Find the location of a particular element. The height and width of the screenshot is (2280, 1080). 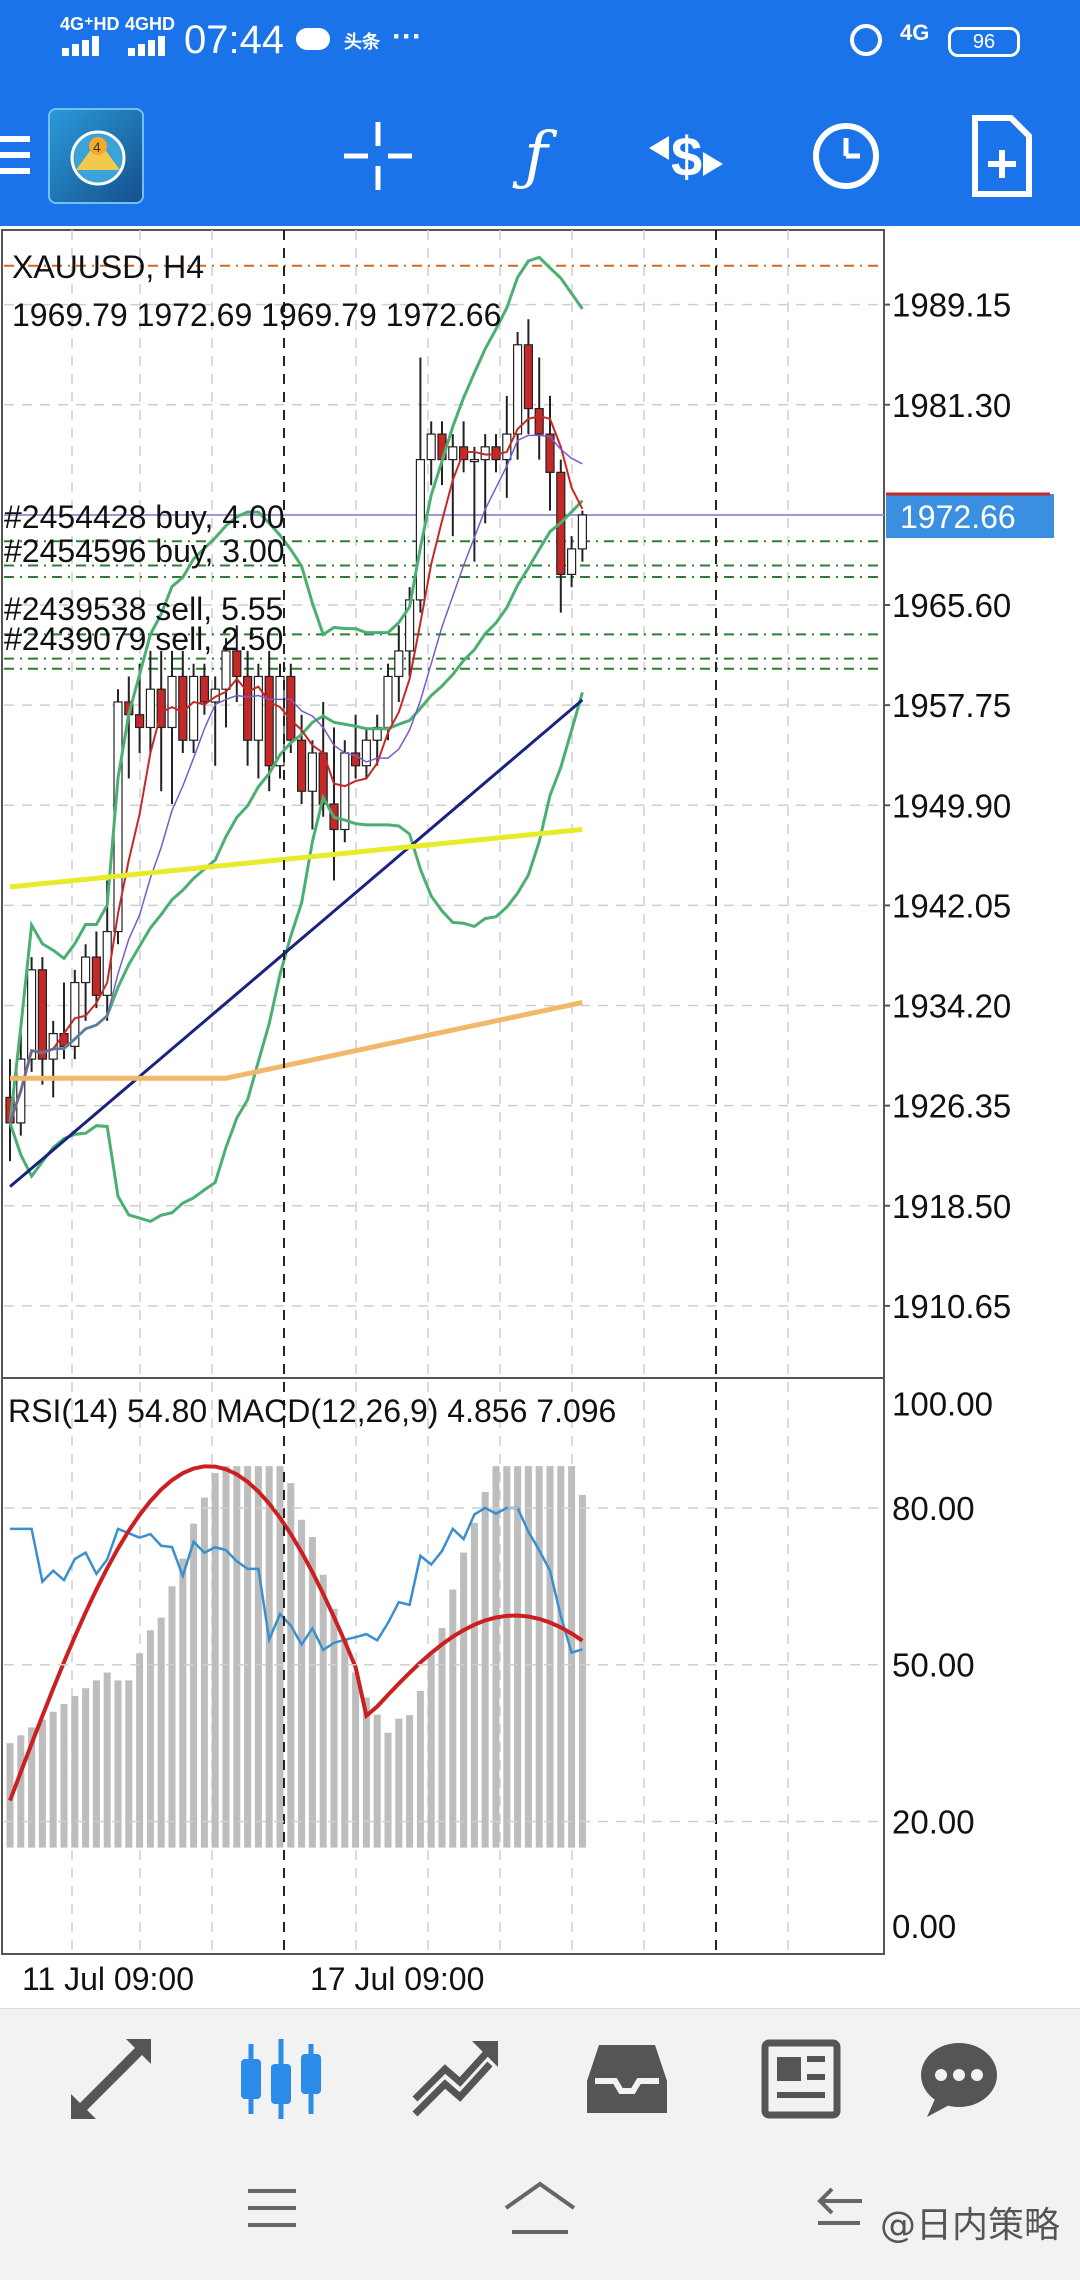

order-label-4: #2439079 sell, 2.50 is located at coordinates (143, 639).